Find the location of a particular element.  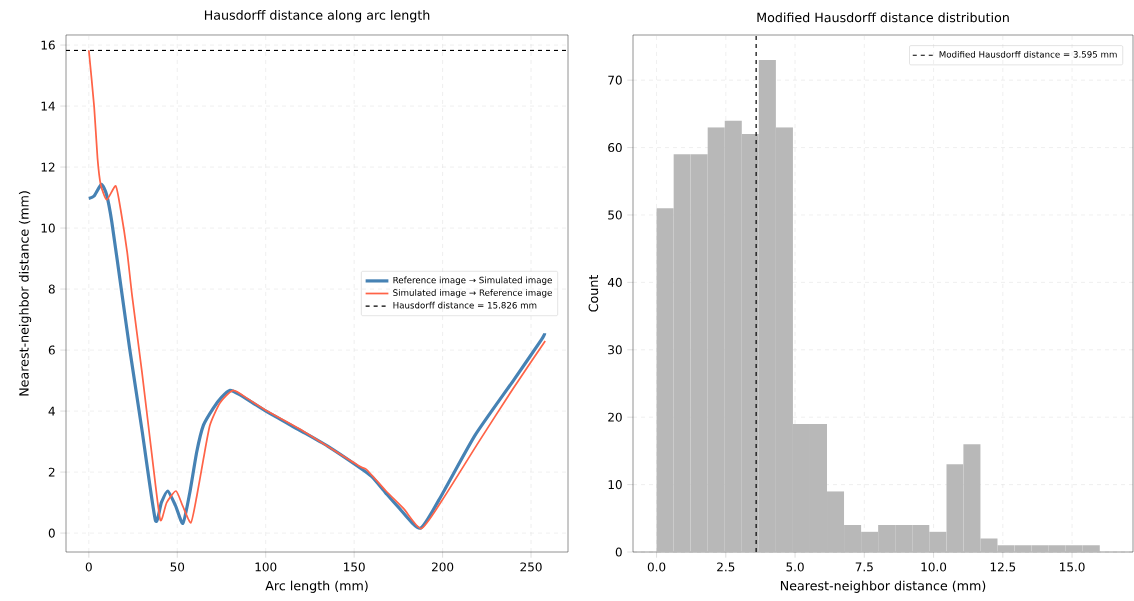

y-tick-label: 30 is located at coordinates (615, 350).